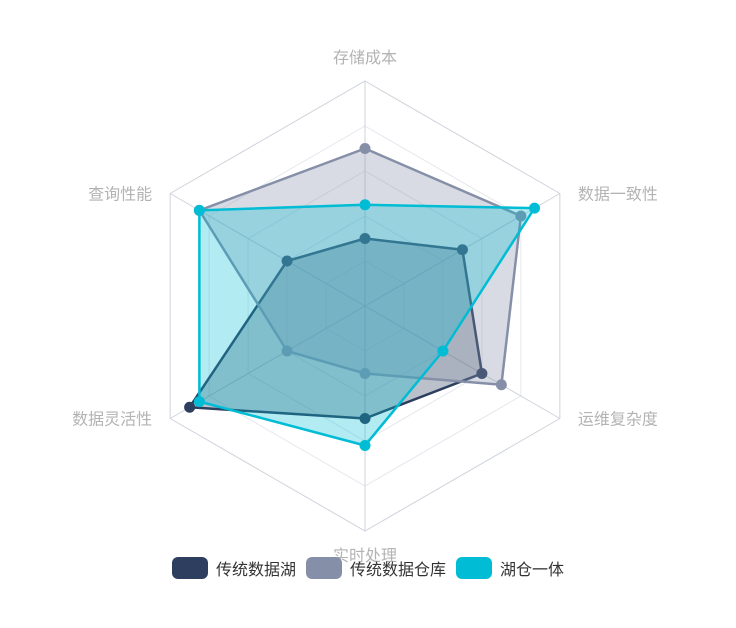  Describe the element at coordinates (255, 570) in the screenshot. I see `legend-label: 传统数据湖` at that location.